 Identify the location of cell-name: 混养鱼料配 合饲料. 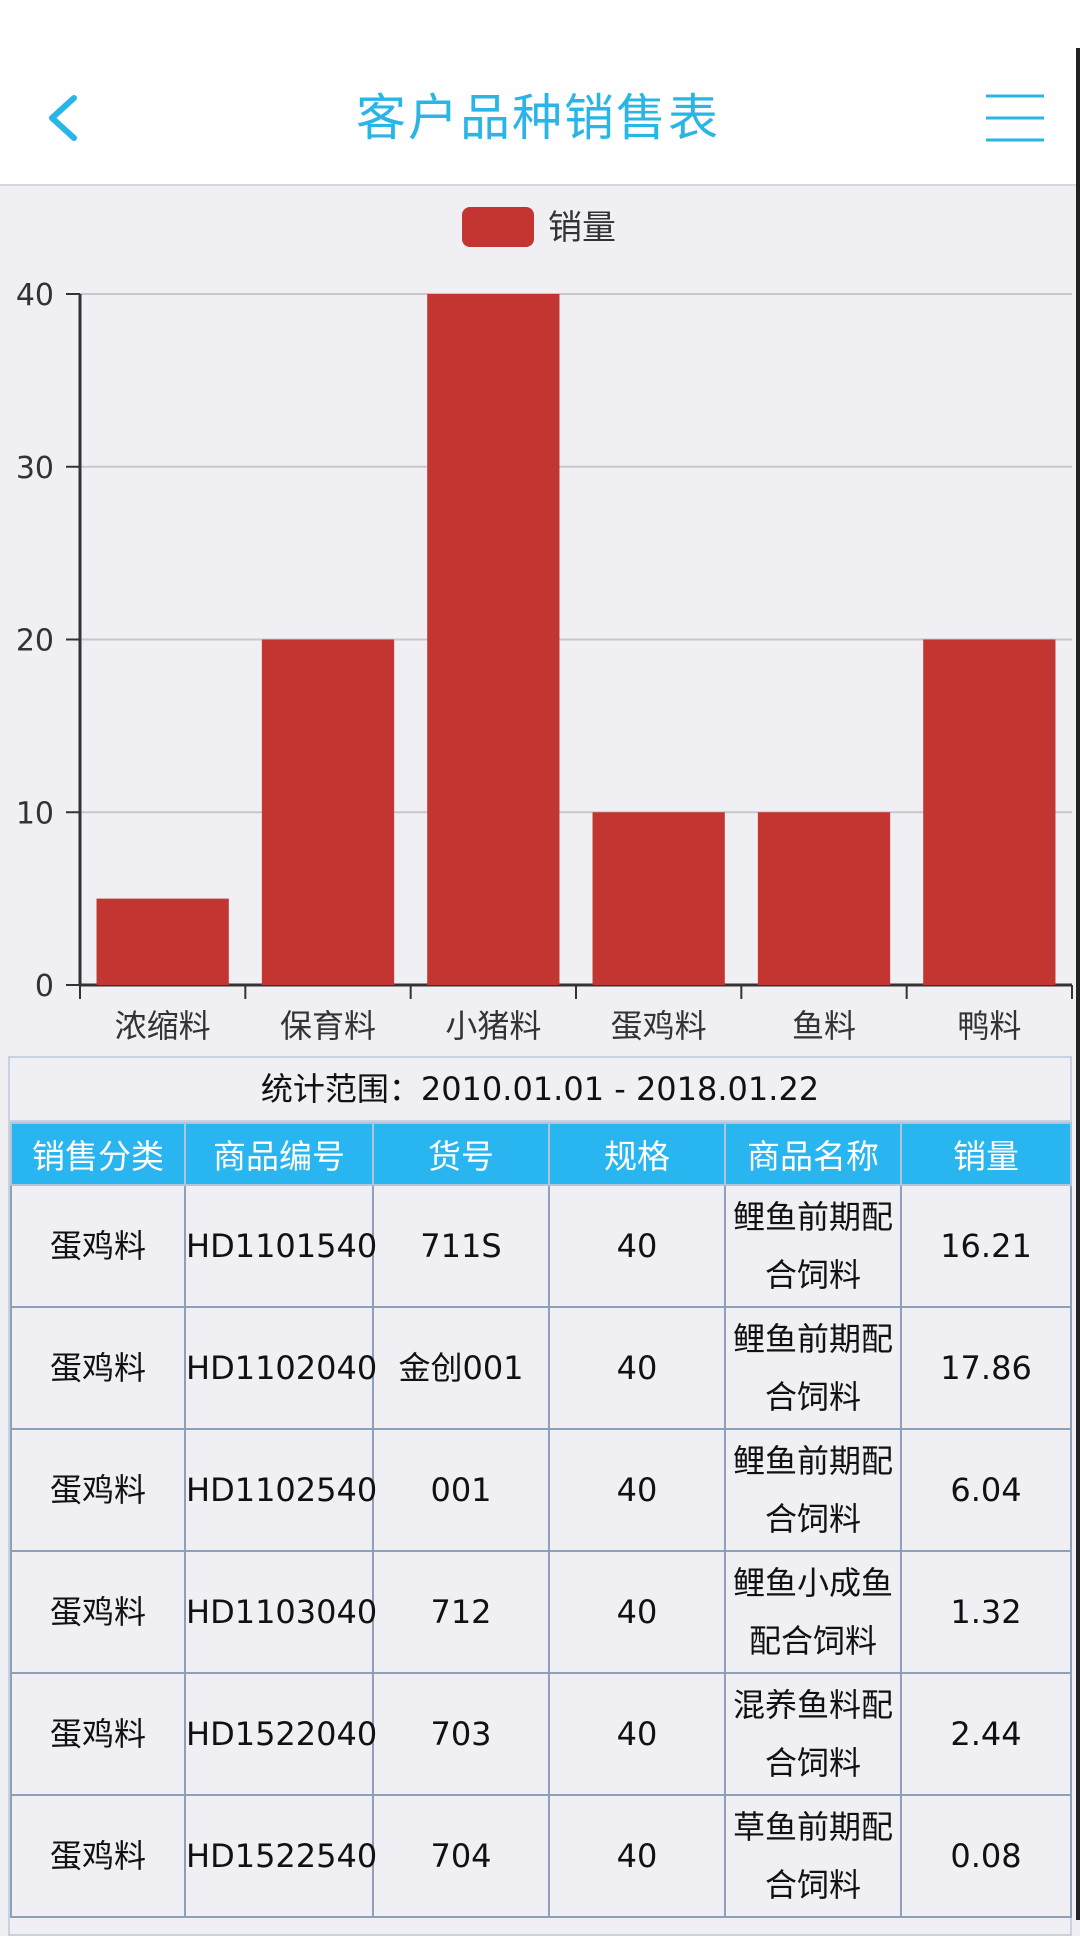
(813, 1734).